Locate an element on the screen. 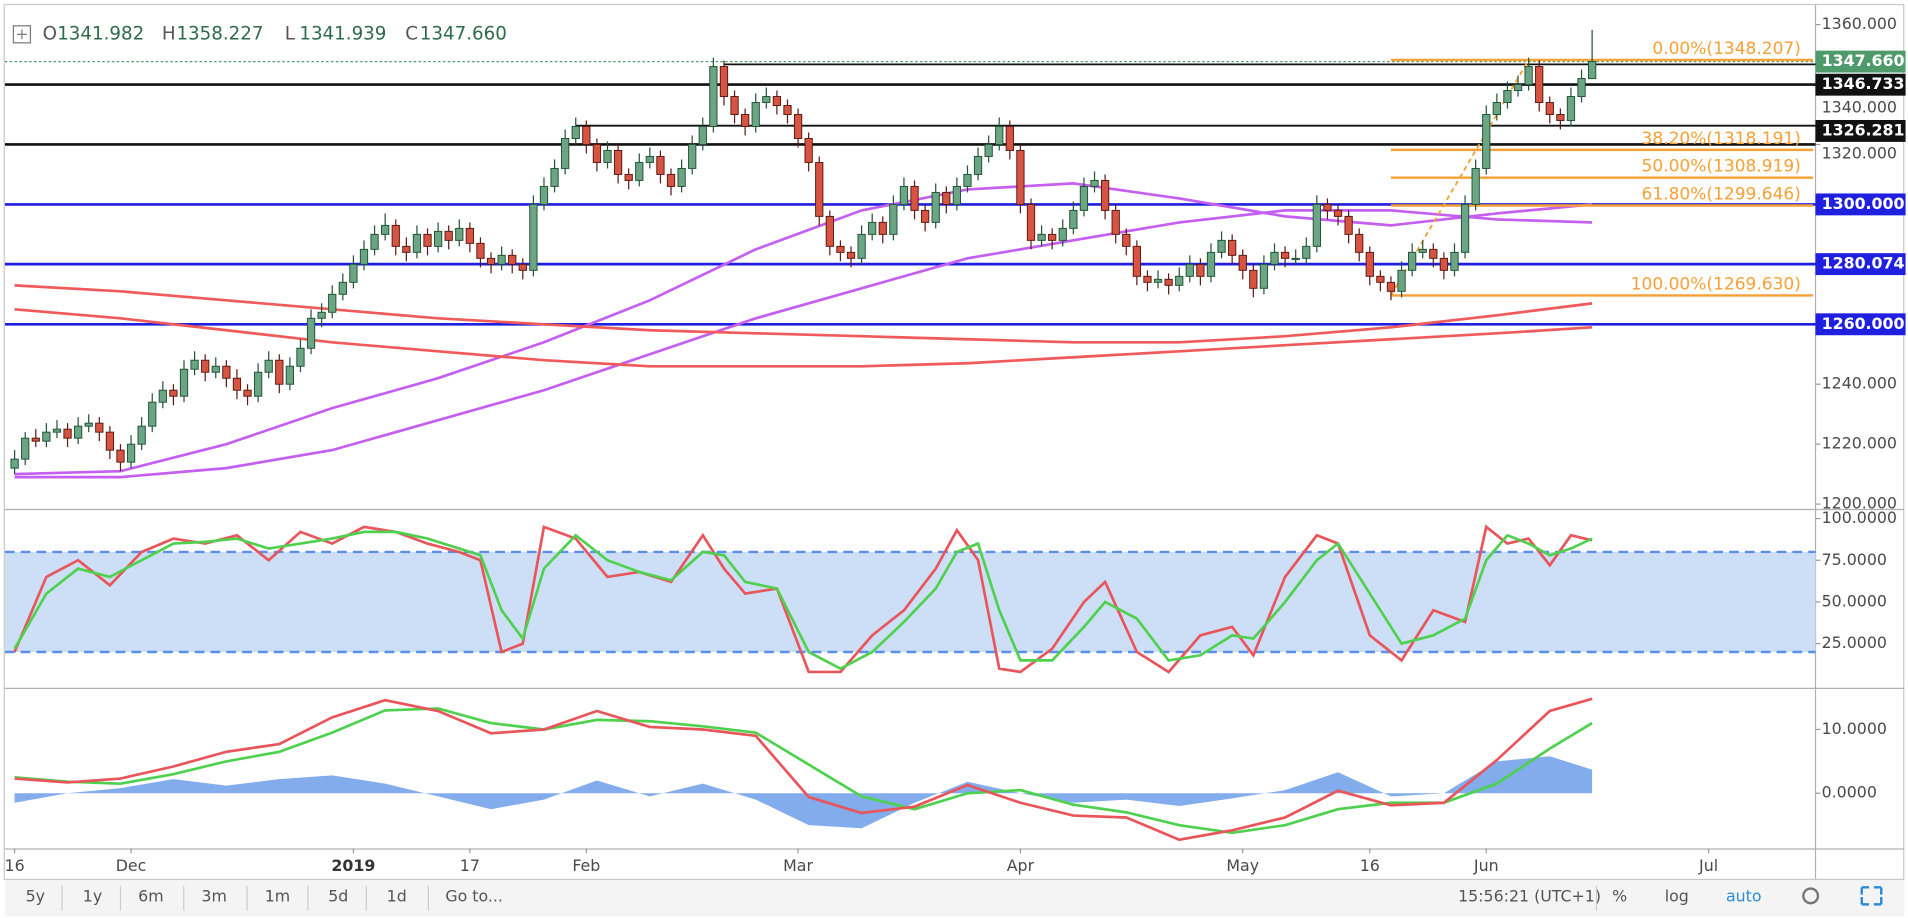 The height and width of the screenshot is (918, 1908). fib-label: 50.00%(1308.919) is located at coordinates (1721, 167).